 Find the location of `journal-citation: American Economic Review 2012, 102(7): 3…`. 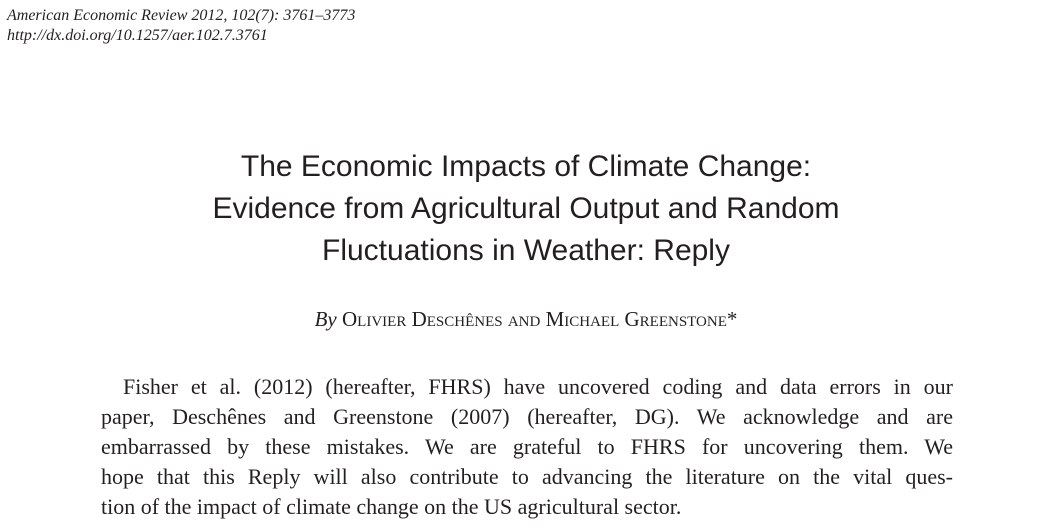

journal-citation: American Economic Review 2012, 102(7): 3… is located at coordinates (181, 15).